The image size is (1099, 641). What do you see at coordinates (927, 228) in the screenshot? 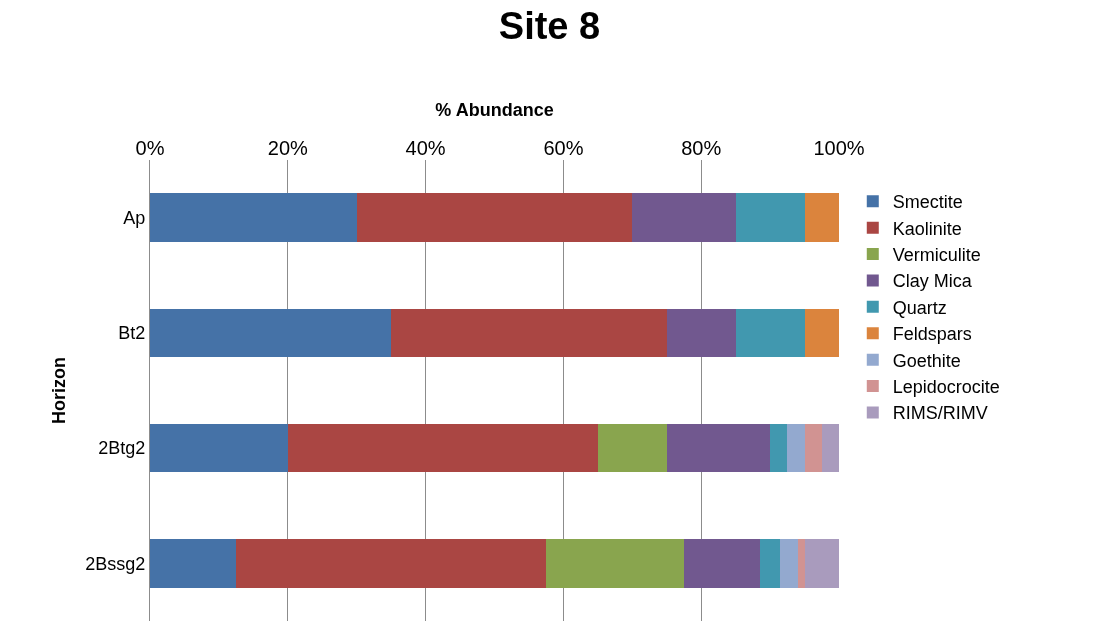
I see `legend-label: Kaolinite` at bounding box center [927, 228].